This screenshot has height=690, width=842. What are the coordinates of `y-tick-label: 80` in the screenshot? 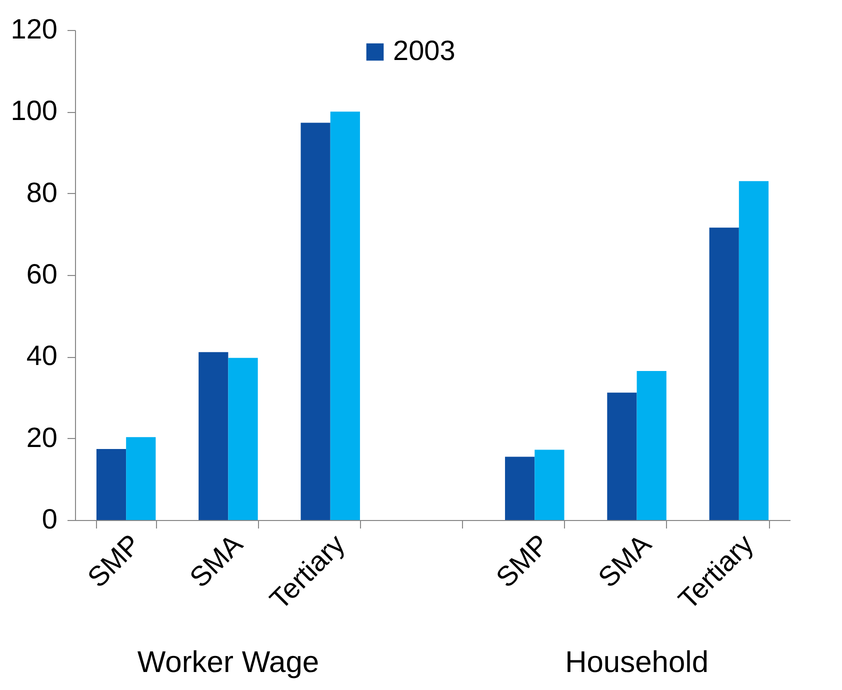 It's located at (42, 192).